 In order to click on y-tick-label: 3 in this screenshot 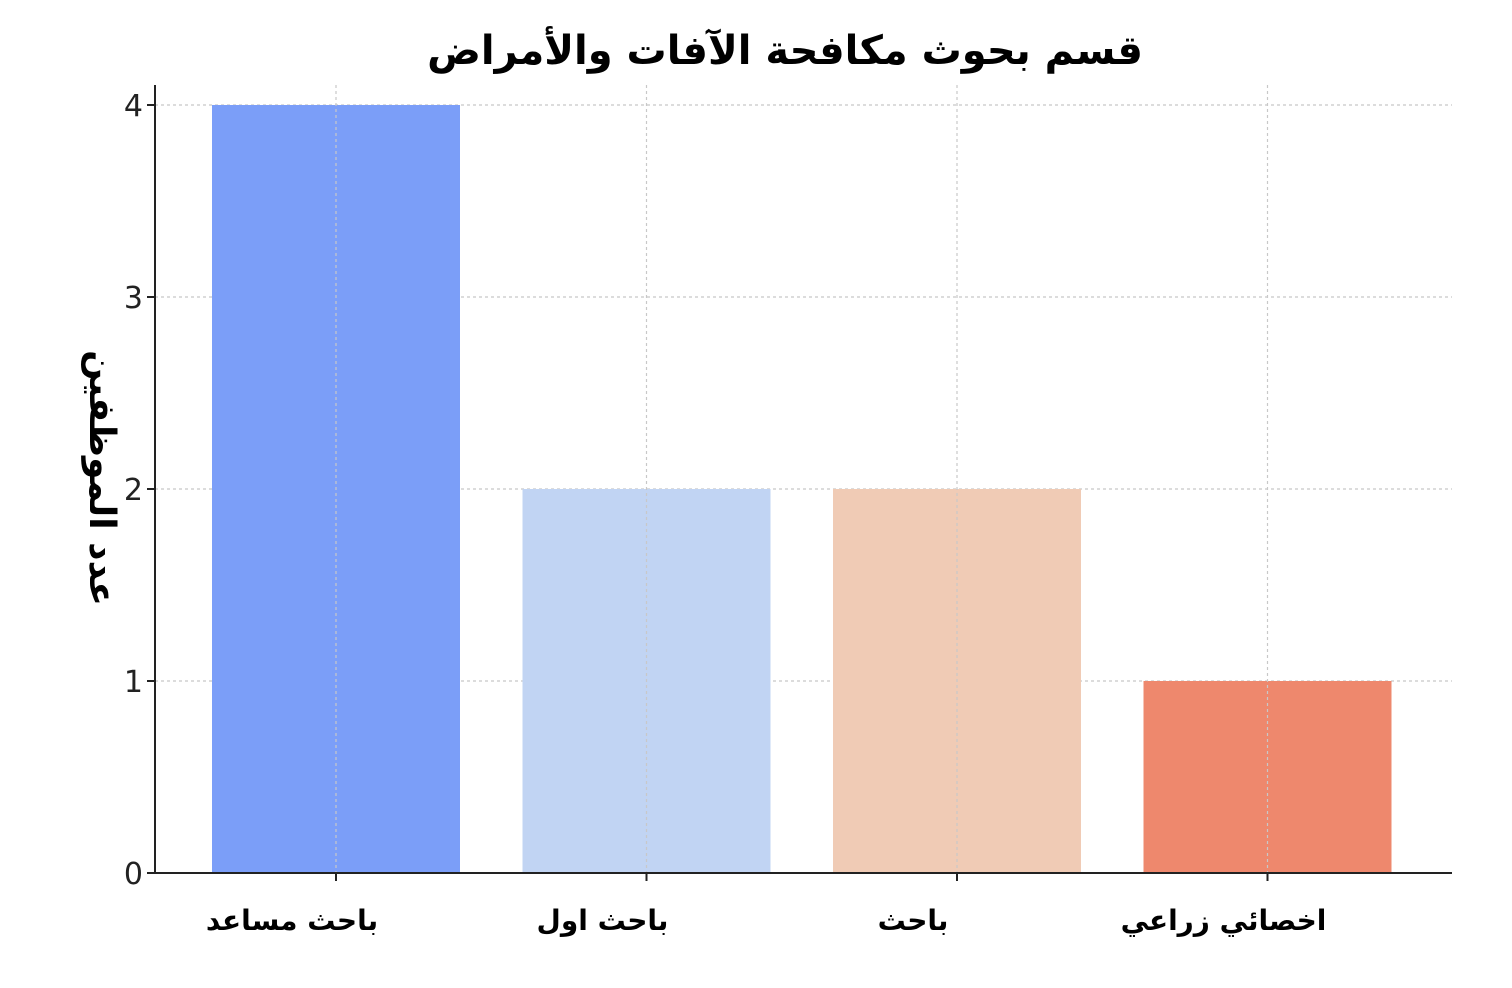, I will do `click(133, 298)`.